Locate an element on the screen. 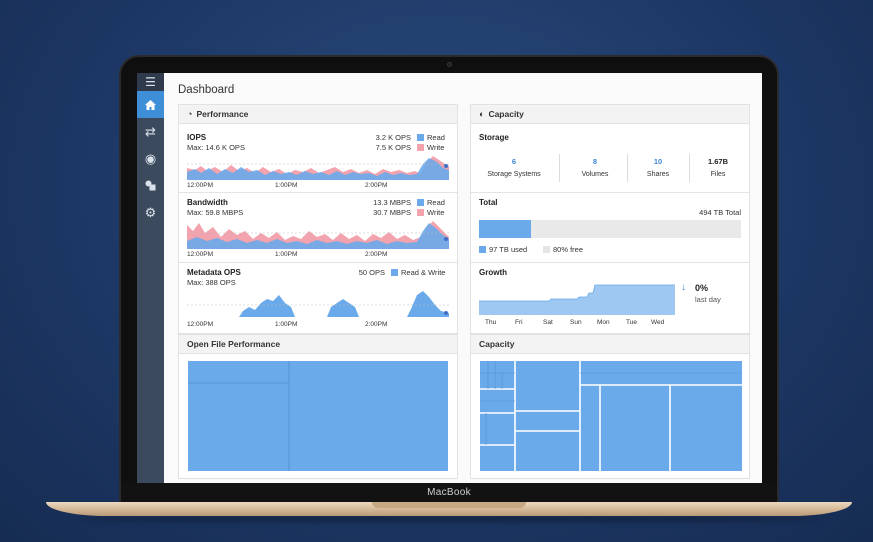 This screenshot has height=542, width=873. growth-title: Growth is located at coordinates (493, 272).